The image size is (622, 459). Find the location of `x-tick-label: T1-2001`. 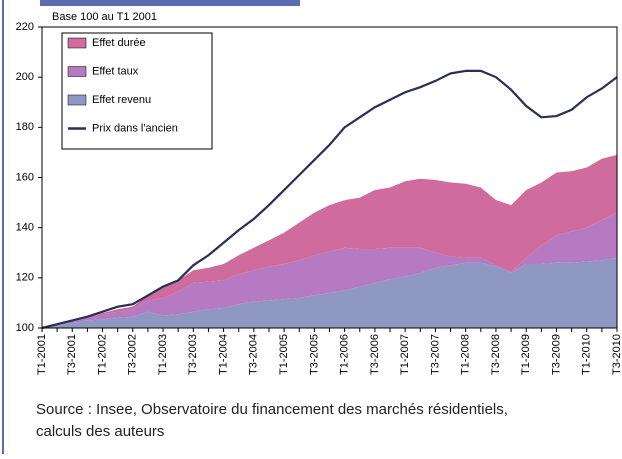

x-tick-label: T1-2001 is located at coordinates (42, 354).